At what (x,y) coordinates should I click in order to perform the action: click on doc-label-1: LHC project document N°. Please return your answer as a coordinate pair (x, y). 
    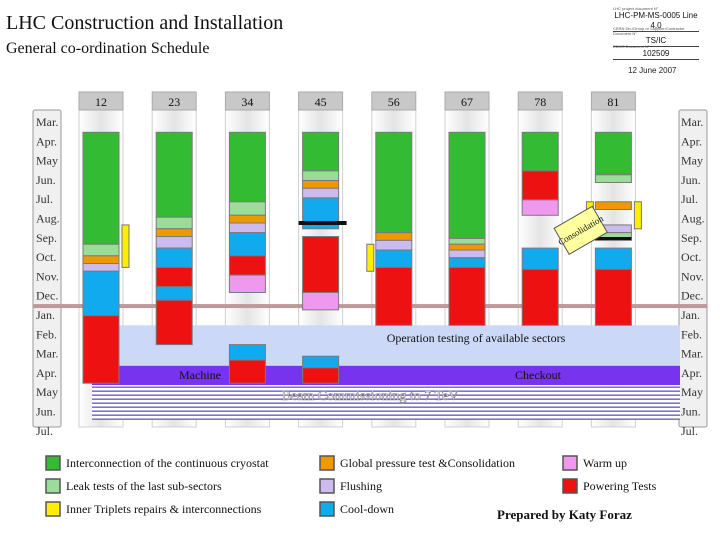
    Looking at the image, I should click on (636, 8).